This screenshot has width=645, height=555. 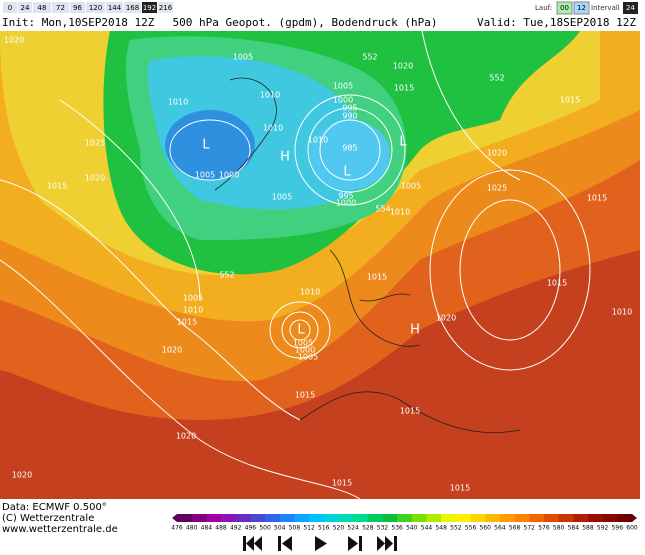 What do you see at coordinates (347, 172) in the screenshot?
I see `pressure-center: L` at bounding box center [347, 172].